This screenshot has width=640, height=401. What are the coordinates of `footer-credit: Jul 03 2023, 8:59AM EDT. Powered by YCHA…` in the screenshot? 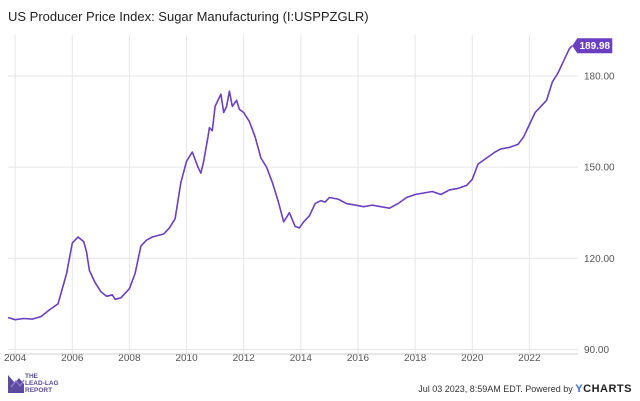 It's located at (525, 389).